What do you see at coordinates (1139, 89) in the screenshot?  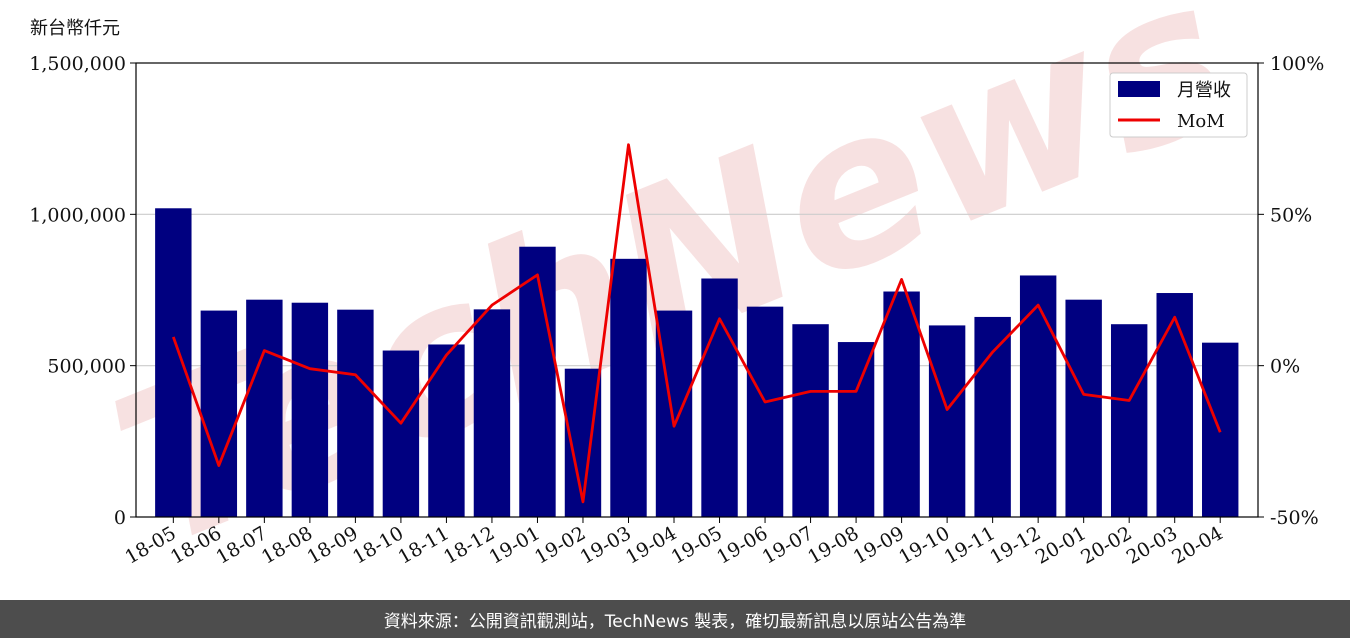 I see `legend-bar-swatch` at bounding box center [1139, 89].